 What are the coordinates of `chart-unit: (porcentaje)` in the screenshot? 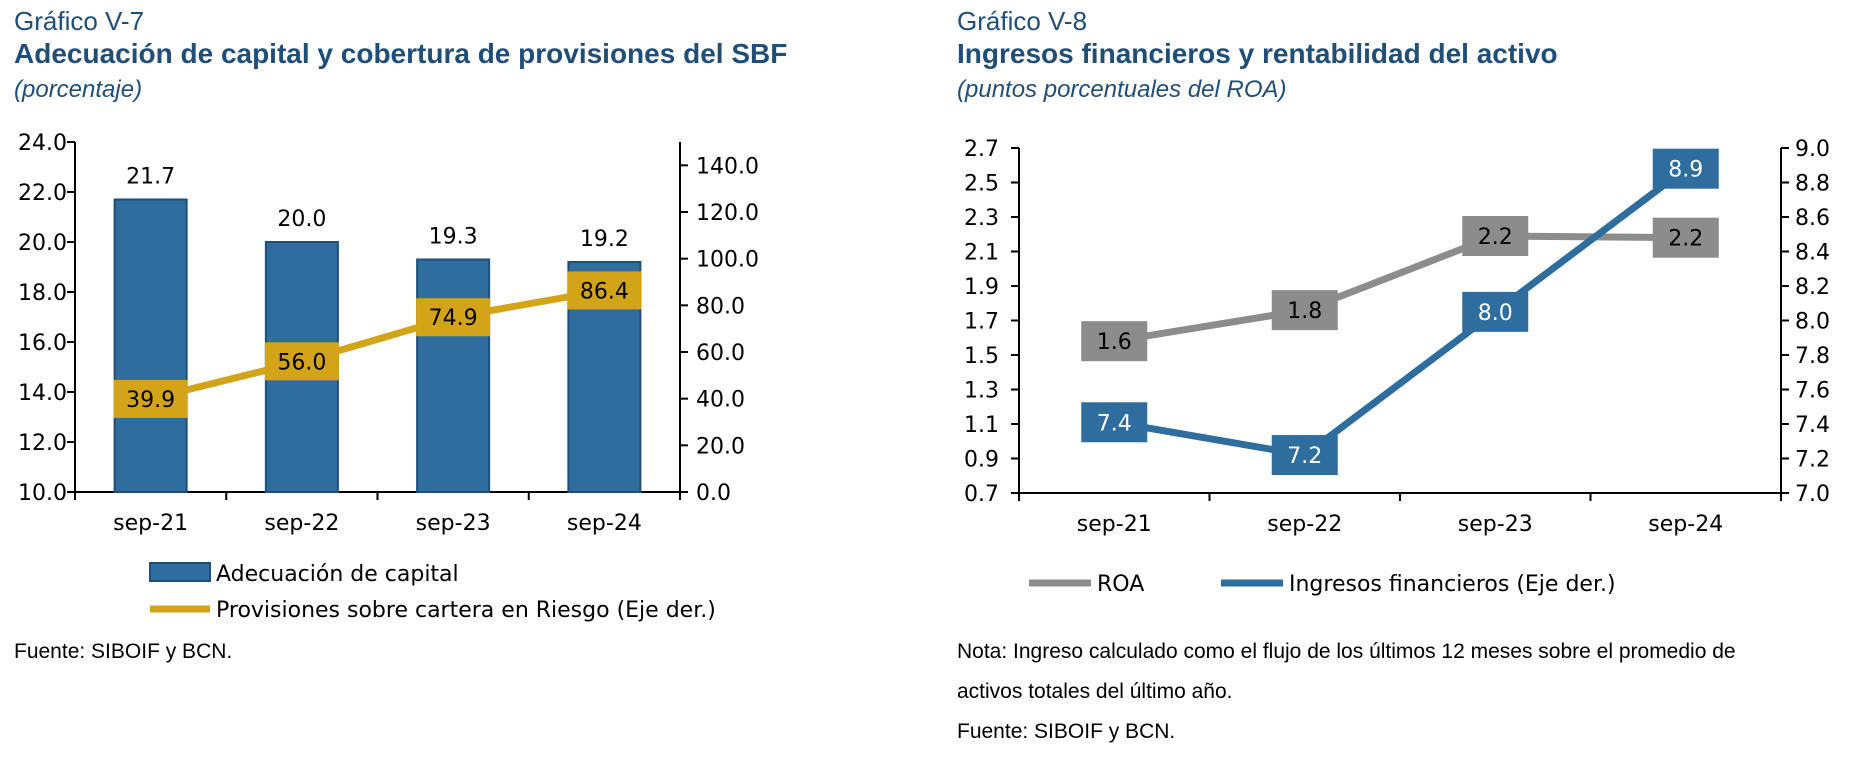 It's located at (78, 89).